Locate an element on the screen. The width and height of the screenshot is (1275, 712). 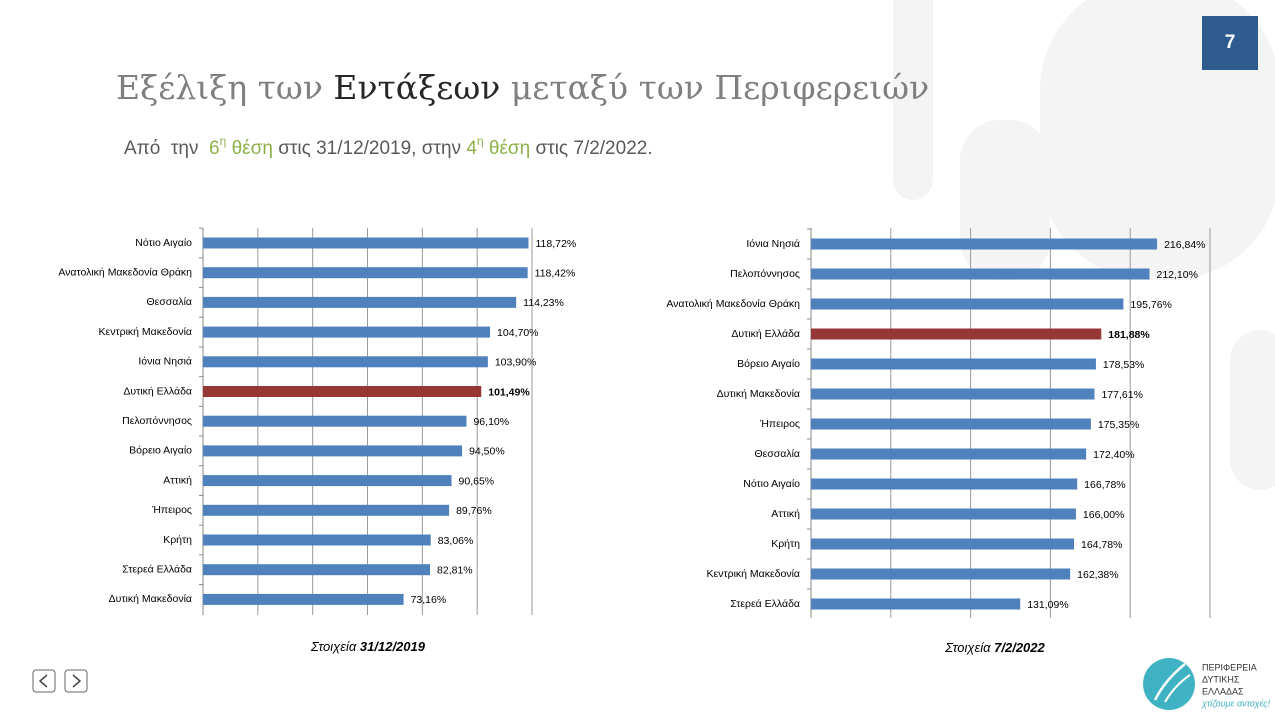
caption-part: 7/2/2022 is located at coordinates (1019, 647).